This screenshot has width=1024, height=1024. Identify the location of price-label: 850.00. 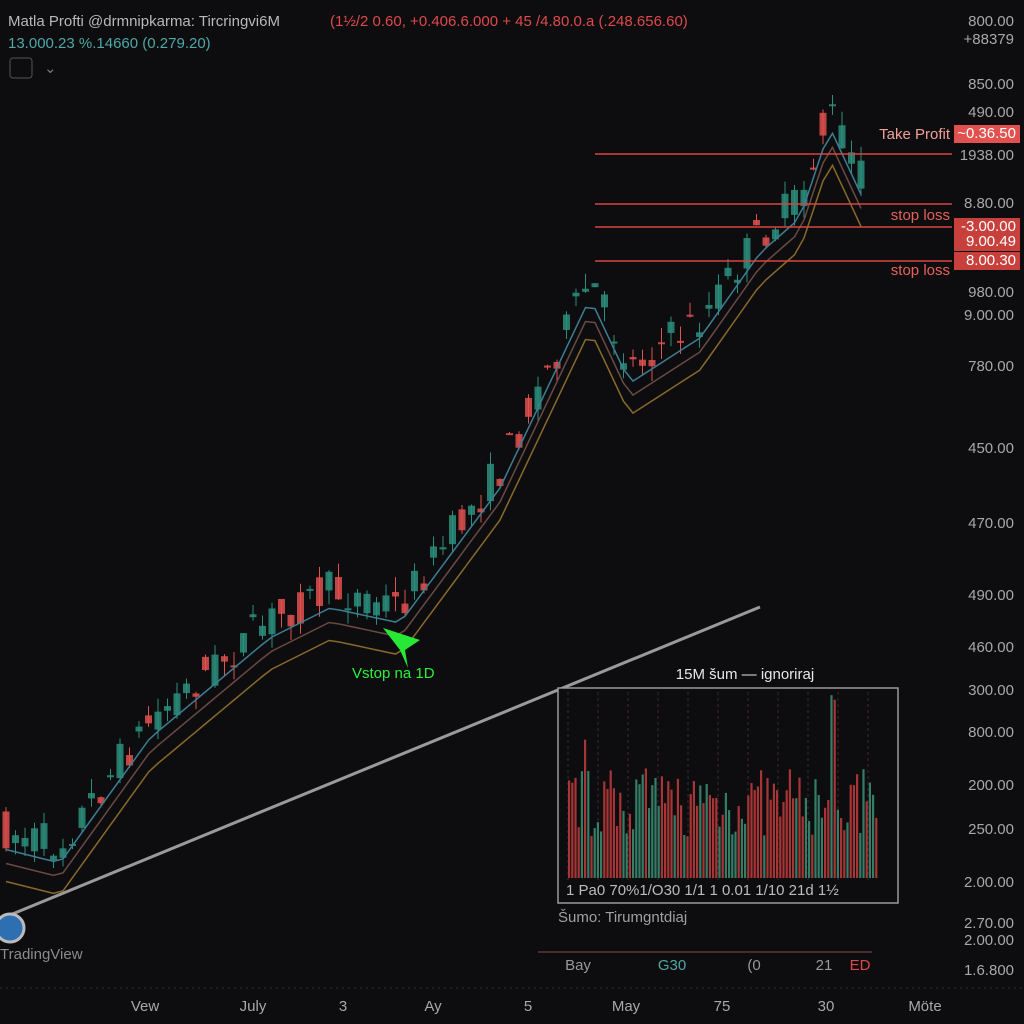
(991, 84).